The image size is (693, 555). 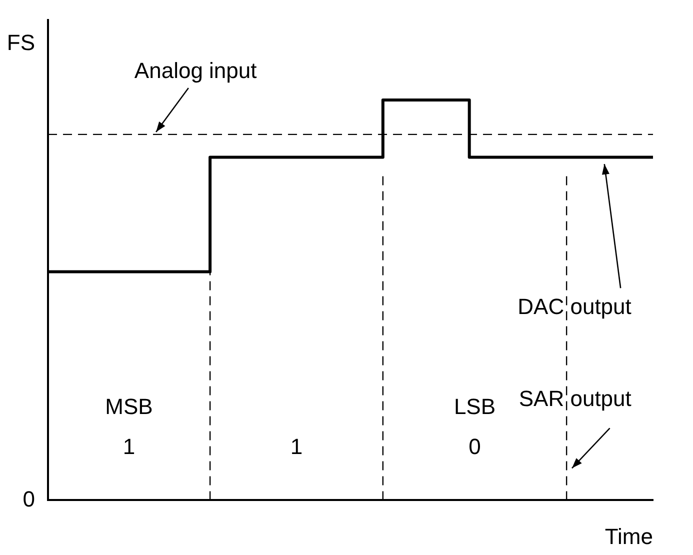 What do you see at coordinates (195, 71) in the screenshot?
I see `text: Analog input` at bounding box center [195, 71].